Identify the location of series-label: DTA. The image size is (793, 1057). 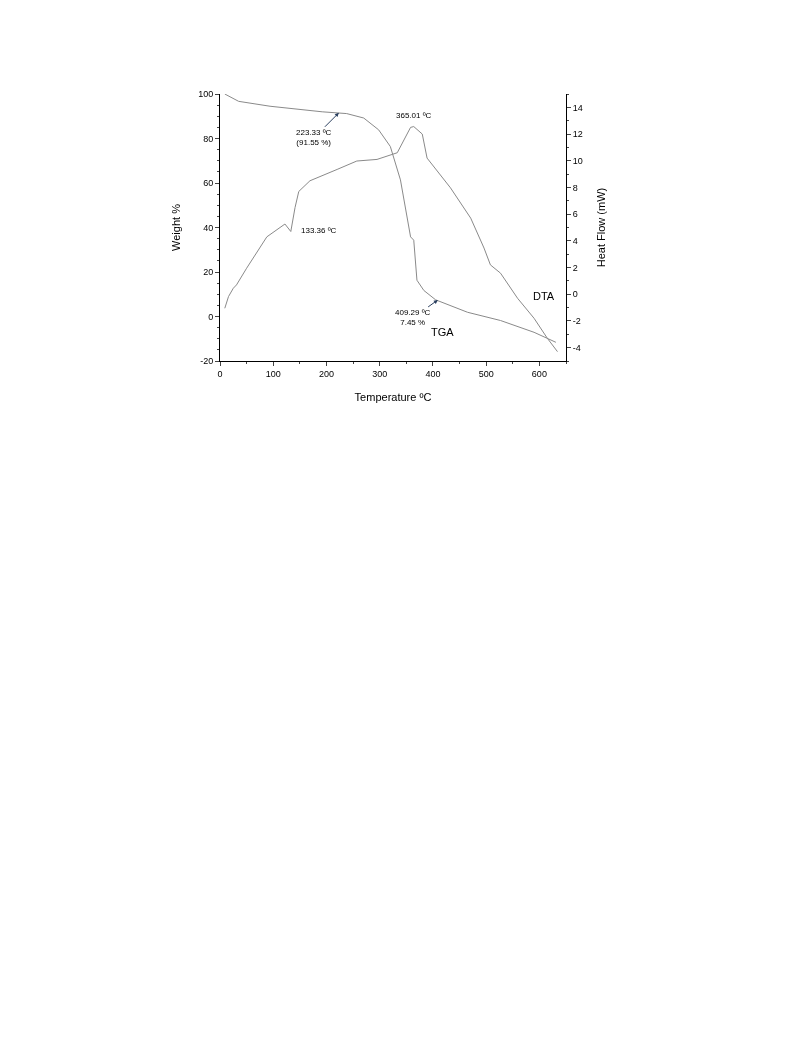
(544, 296).